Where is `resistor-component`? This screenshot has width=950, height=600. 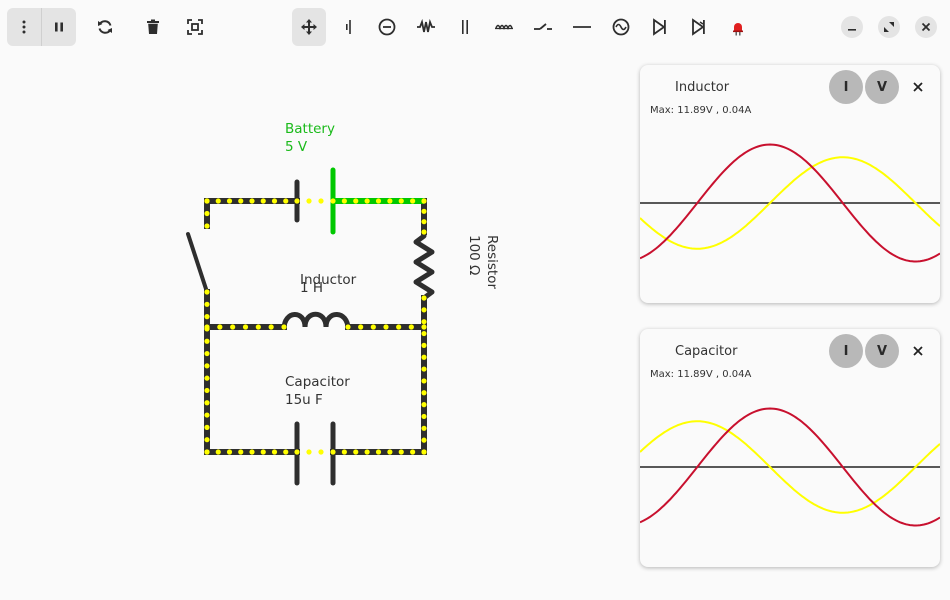 resistor-component is located at coordinates (424, 266).